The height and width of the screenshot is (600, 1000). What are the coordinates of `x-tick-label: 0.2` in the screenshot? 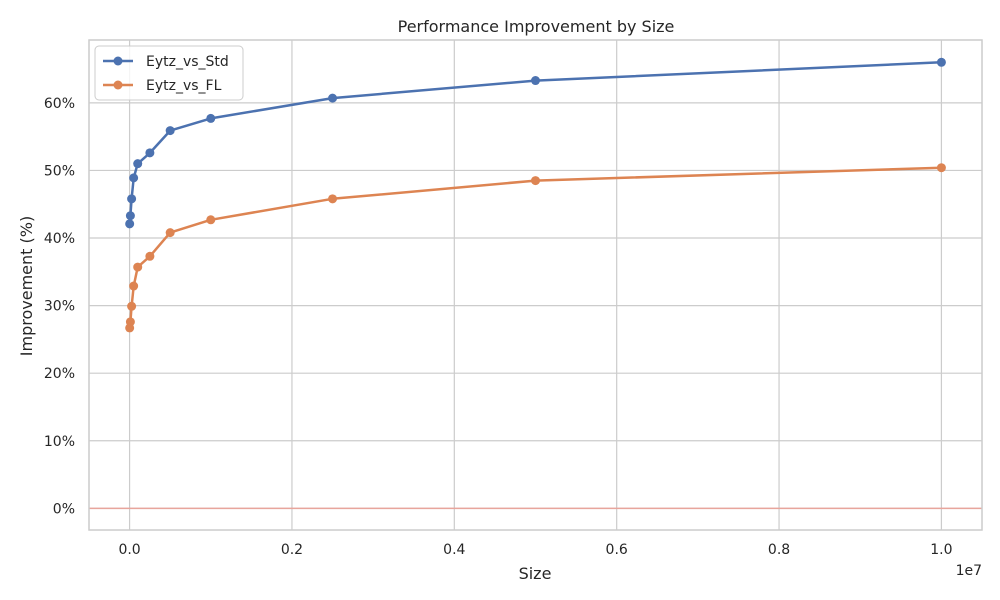 It's located at (292, 550).